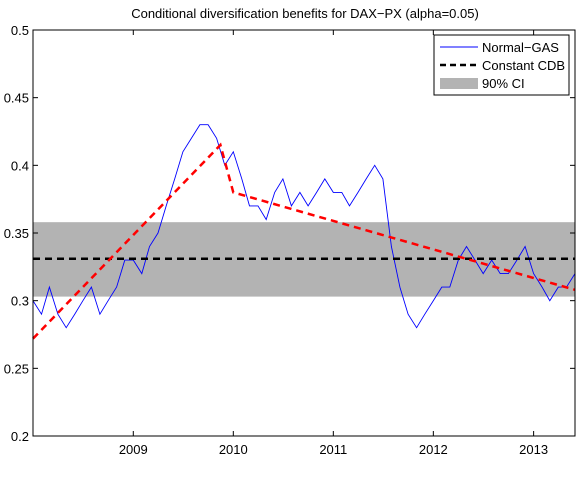 This screenshot has height=483, width=581. What do you see at coordinates (523, 65) in the screenshot?
I see `legend-label: Constant CDB` at bounding box center [523, 65].